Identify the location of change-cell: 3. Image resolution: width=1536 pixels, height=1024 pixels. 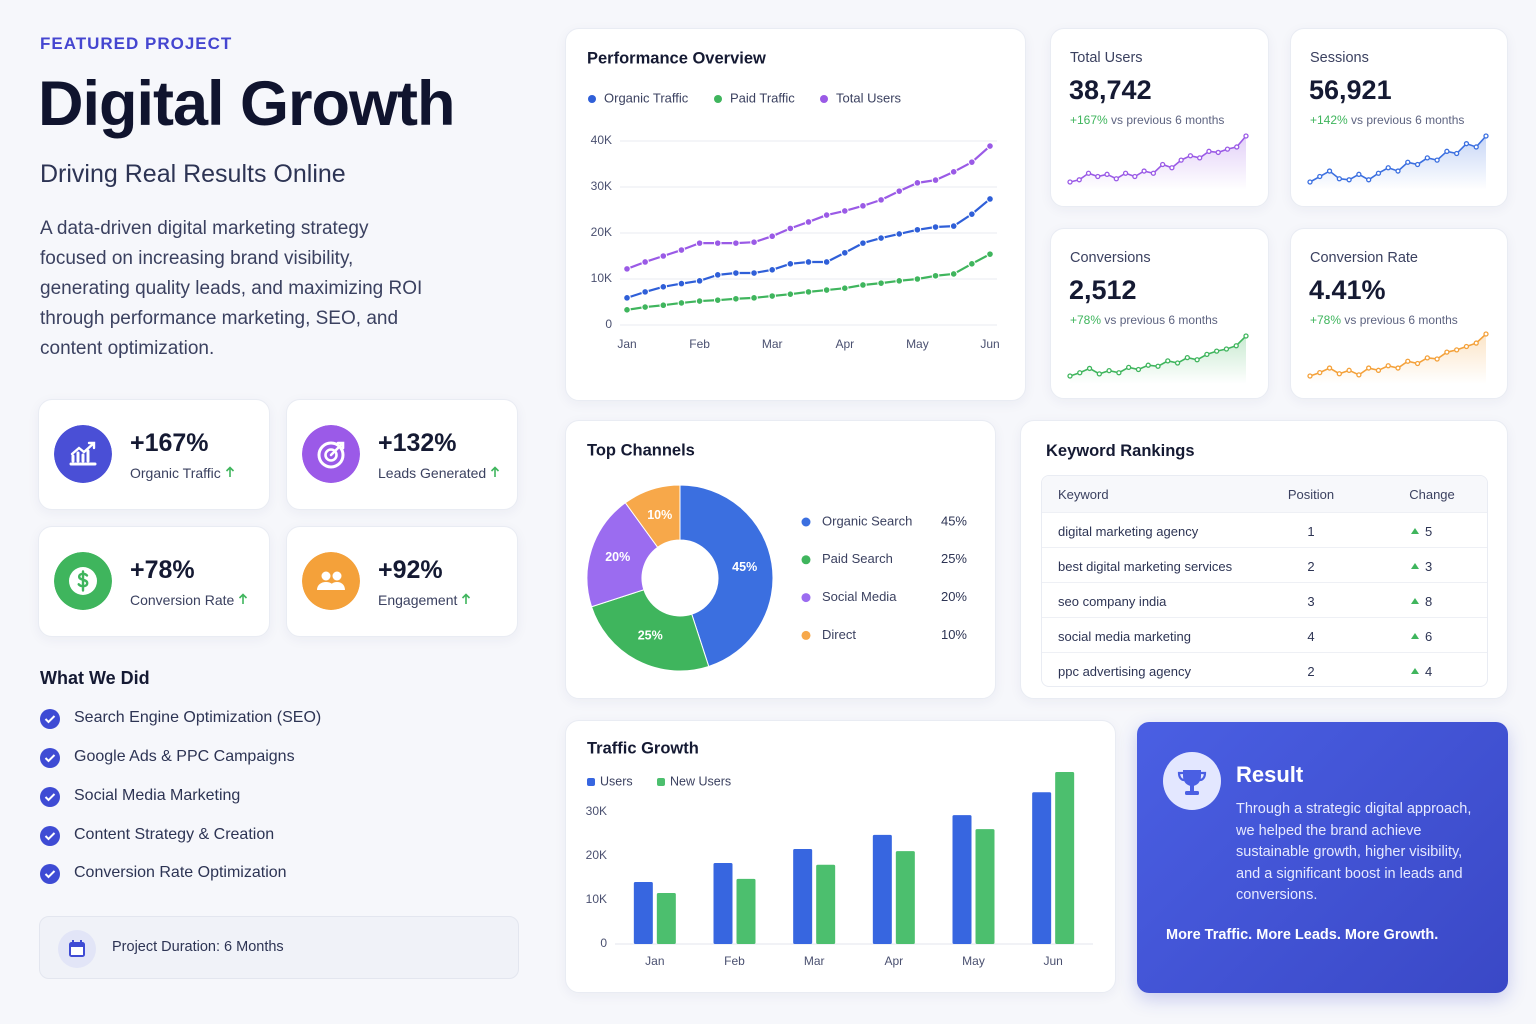
(1429, 566).